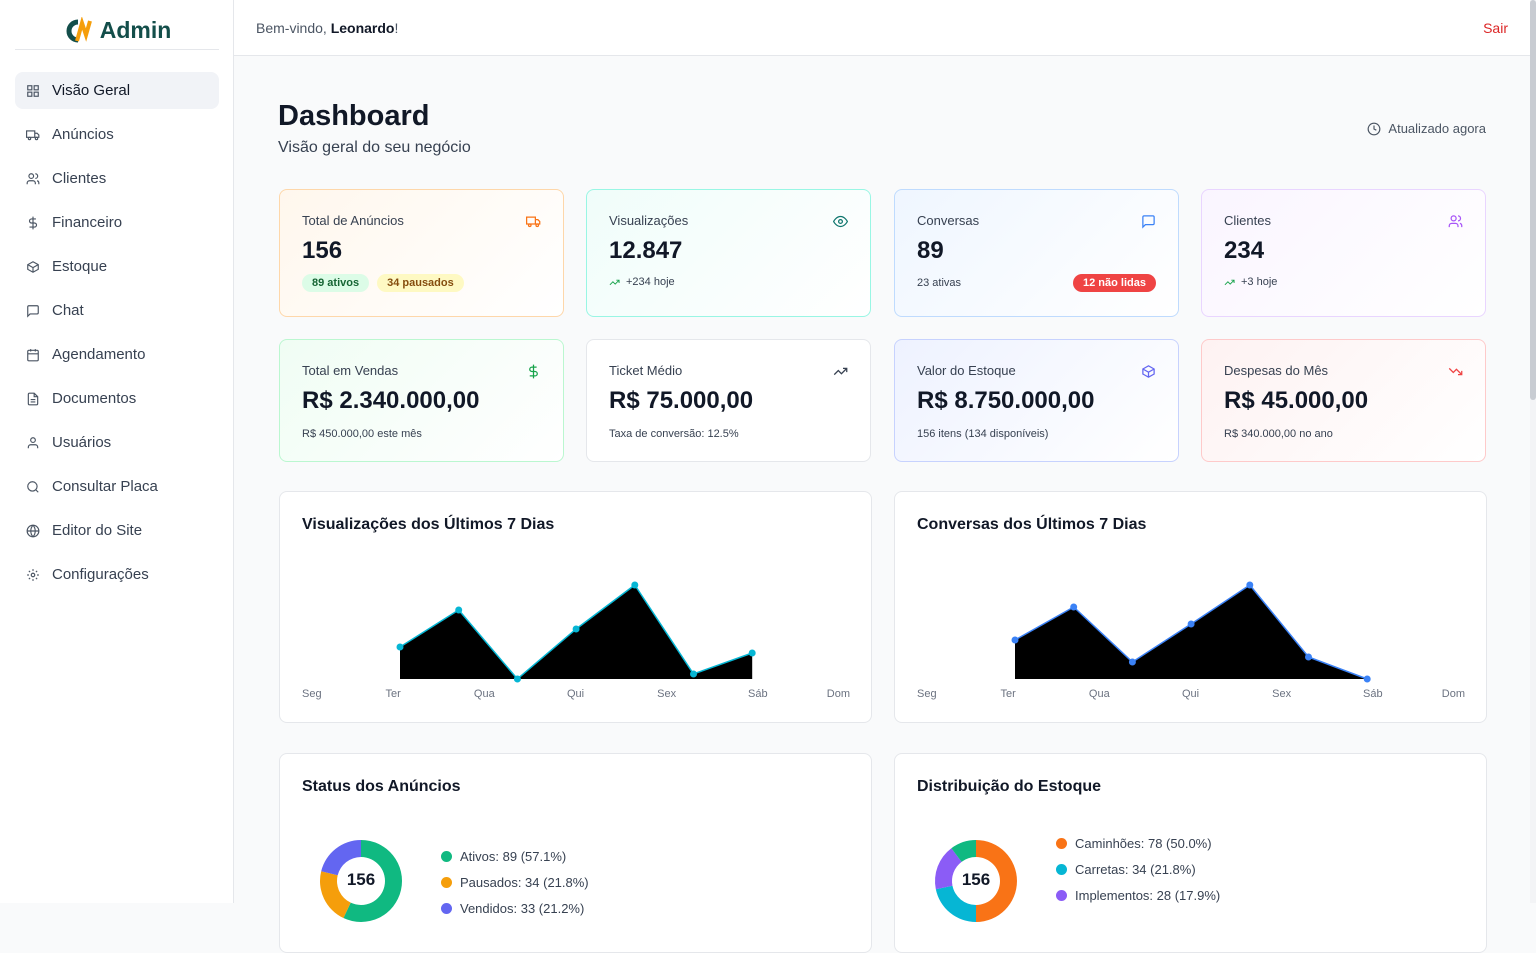 Image resolution: width=1536 pixels, height=953 pixels. I want to click on logo: Admin, so click(117, 31).